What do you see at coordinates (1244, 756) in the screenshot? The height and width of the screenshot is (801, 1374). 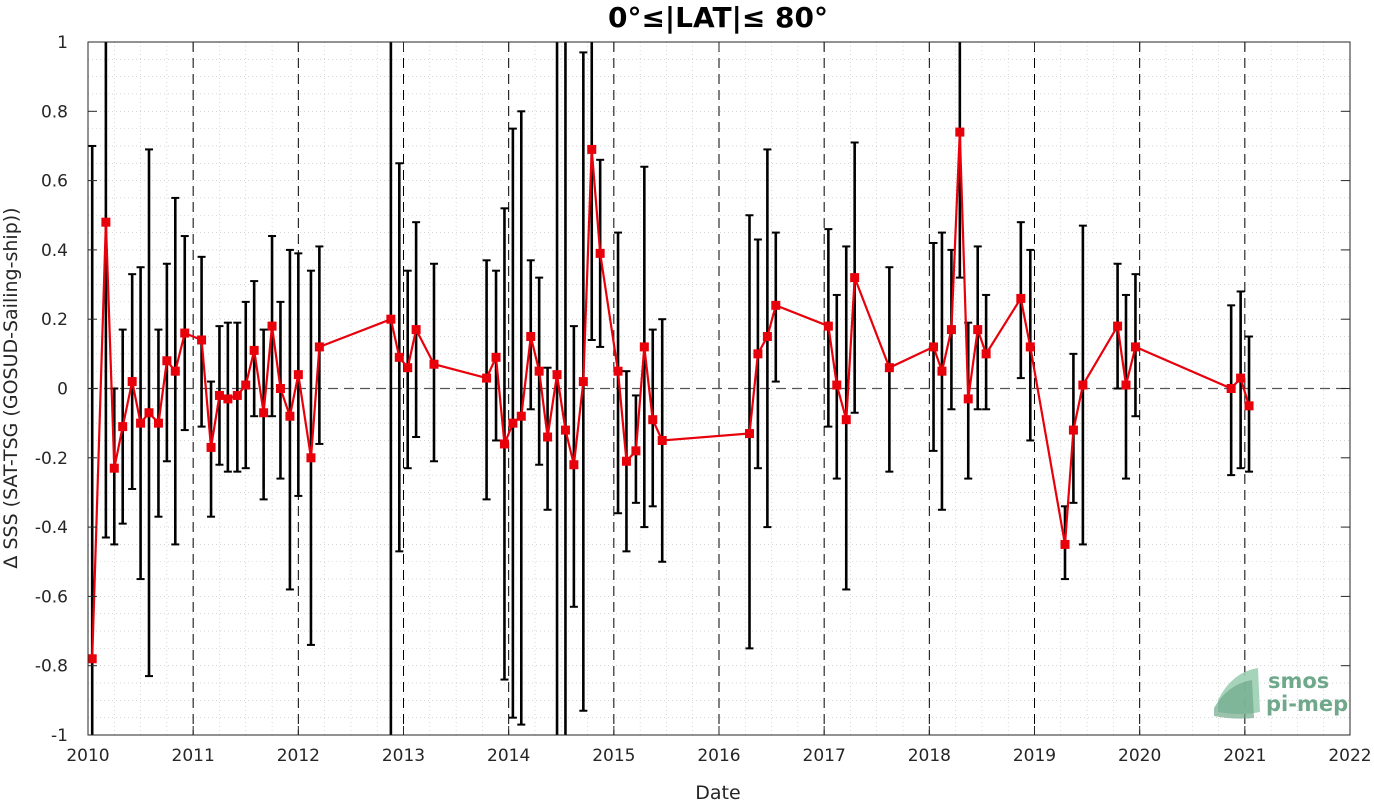 I see `x-tick-label: 2021` at bounding box center [1244, 756].